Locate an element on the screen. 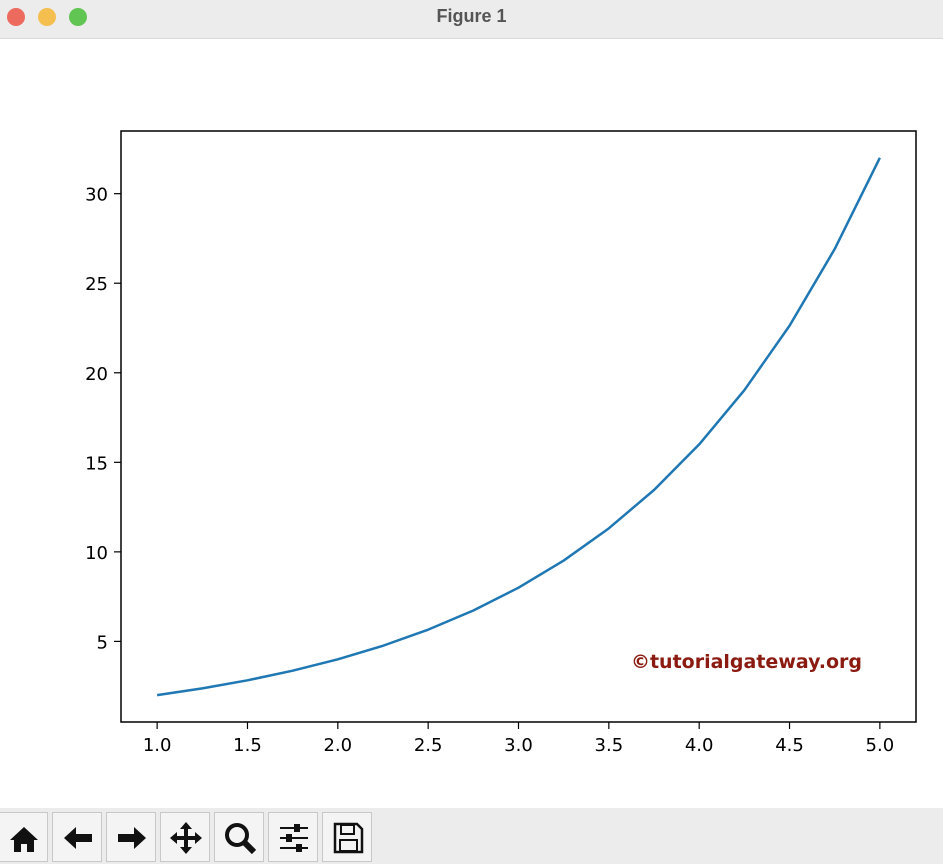 The width and height of the screenshot is (943, 864). home-button is located at coordinates (24, 837).